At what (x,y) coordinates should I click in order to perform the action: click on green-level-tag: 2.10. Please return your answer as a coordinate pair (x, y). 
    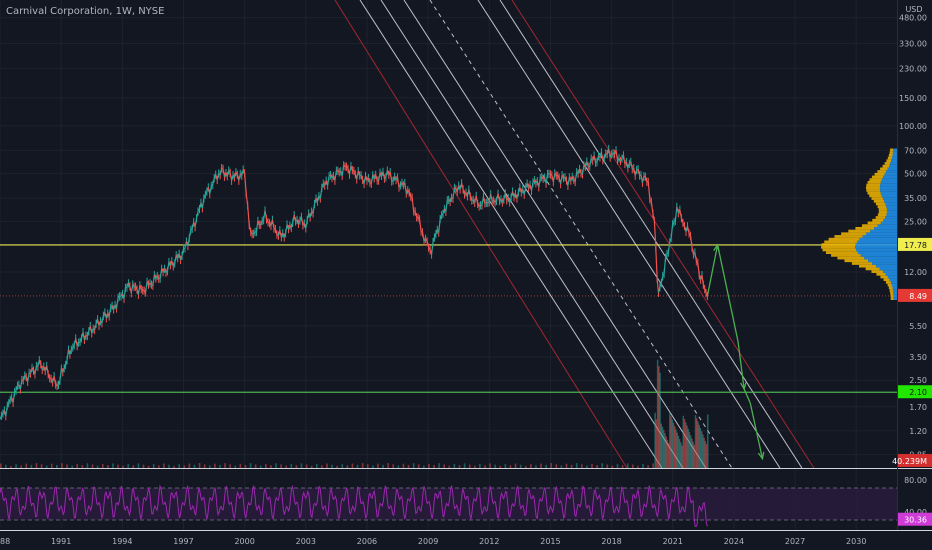
    Looking at the image, I should click on (918, 392).